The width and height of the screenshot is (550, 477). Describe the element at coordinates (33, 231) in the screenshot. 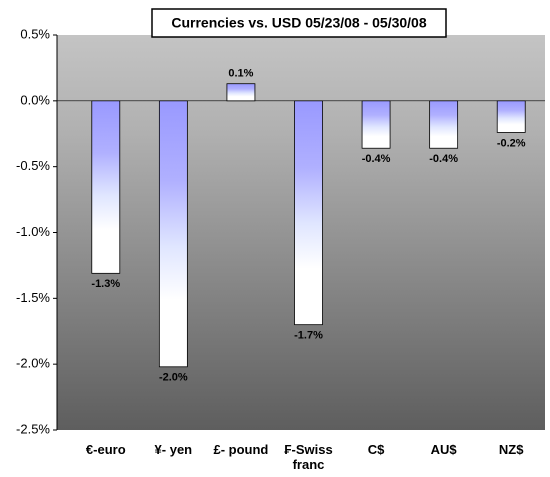

I see `y-tick-label: -1.0%` at that location.